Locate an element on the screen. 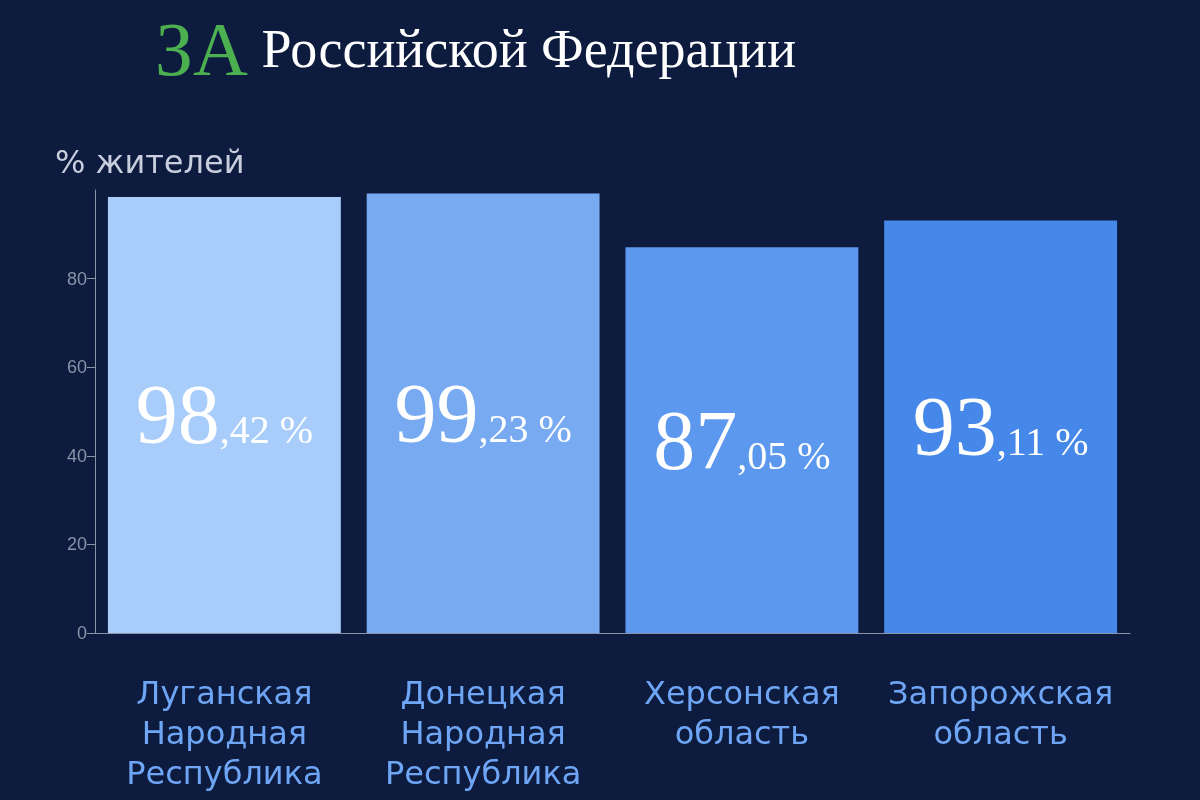 This screenshot has width=1200, height=800. x-tick-label: Херсонская область is located at coordinates (741, 713).